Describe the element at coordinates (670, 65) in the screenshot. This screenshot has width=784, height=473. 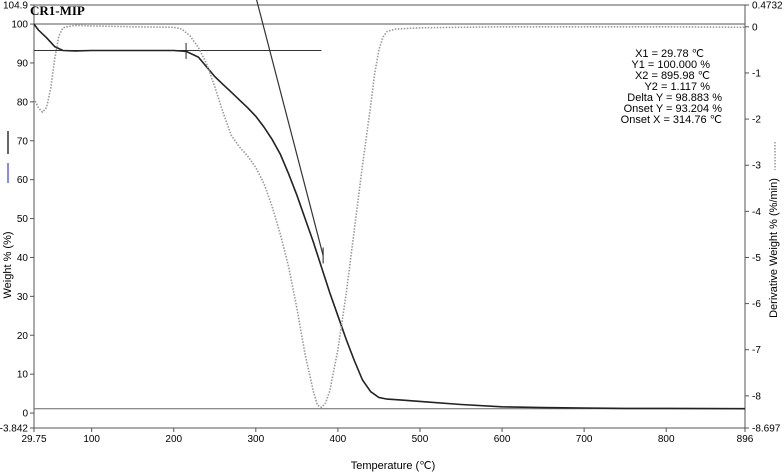
I see `annotation-line: Y1 = 100.000 %` at that location.